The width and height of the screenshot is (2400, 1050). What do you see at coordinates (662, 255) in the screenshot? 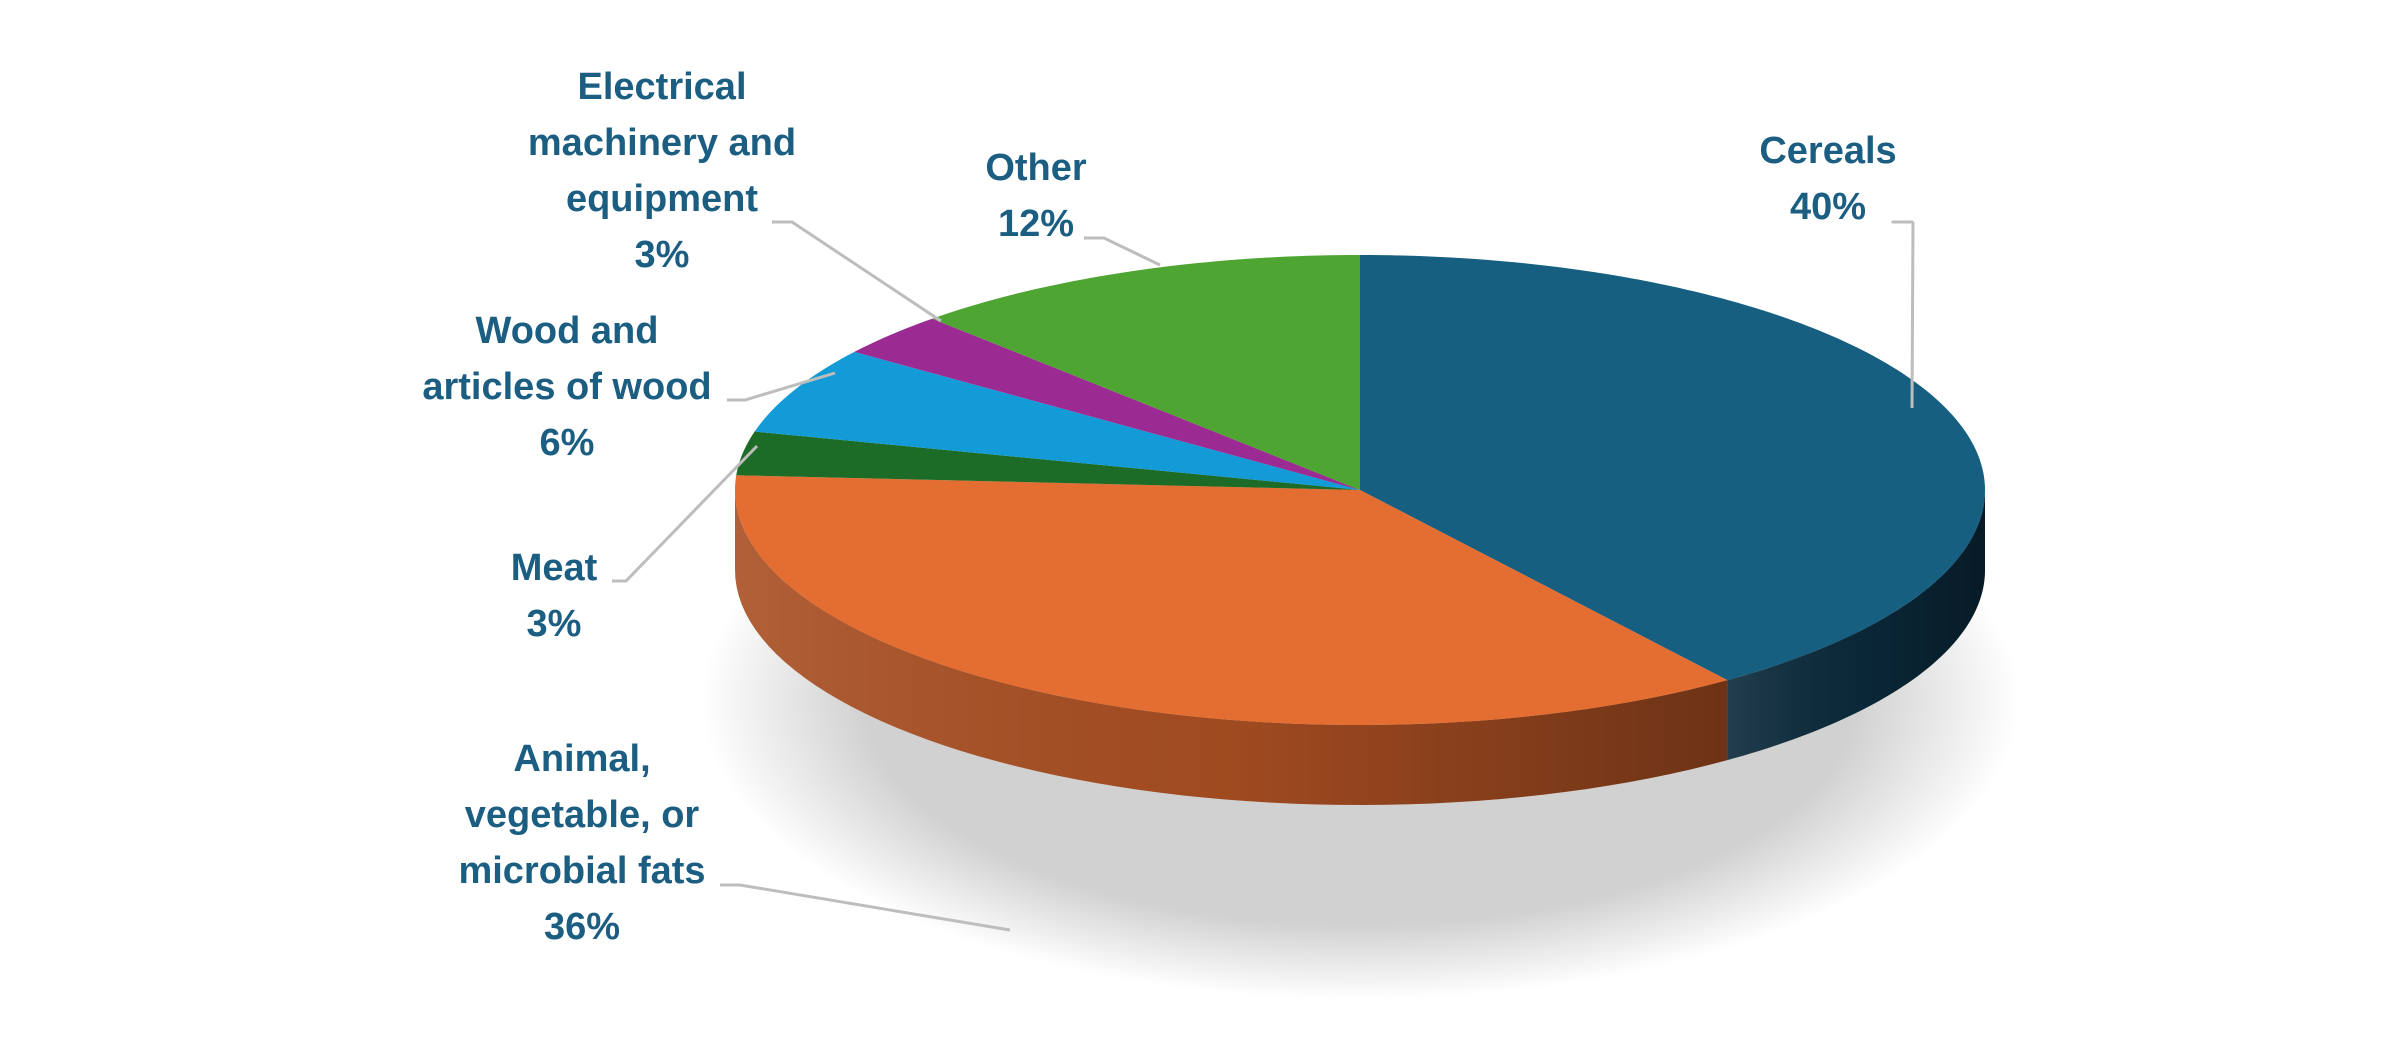
I see `value-label-electrical-machinery-and-equipment: 3%` at bounding box center [662, 255].